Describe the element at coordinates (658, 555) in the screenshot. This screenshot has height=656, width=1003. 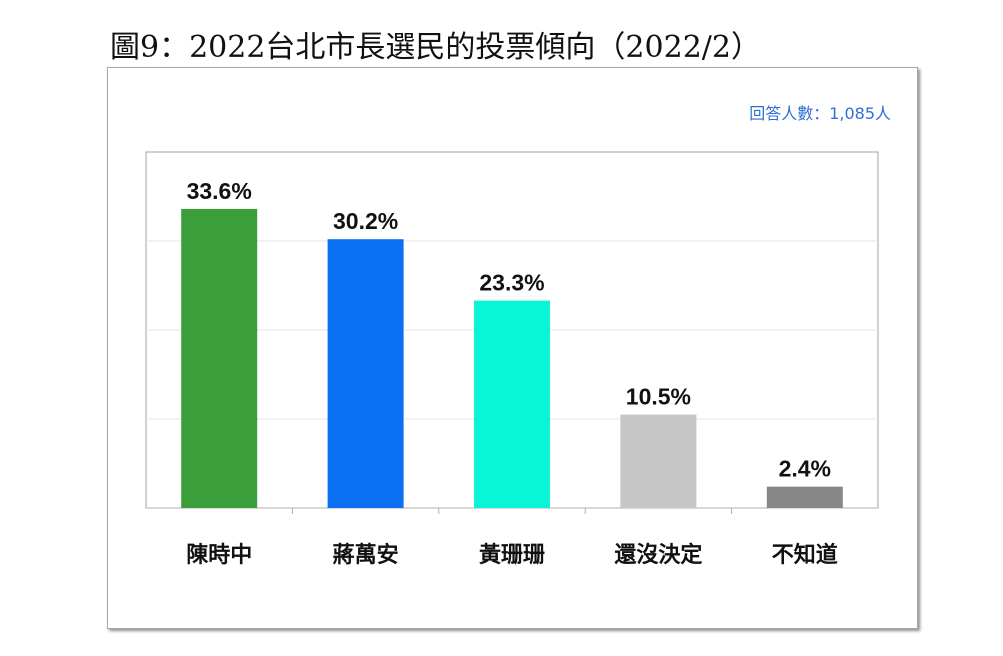
I see `category-label-4: 還沒決定` at that location.